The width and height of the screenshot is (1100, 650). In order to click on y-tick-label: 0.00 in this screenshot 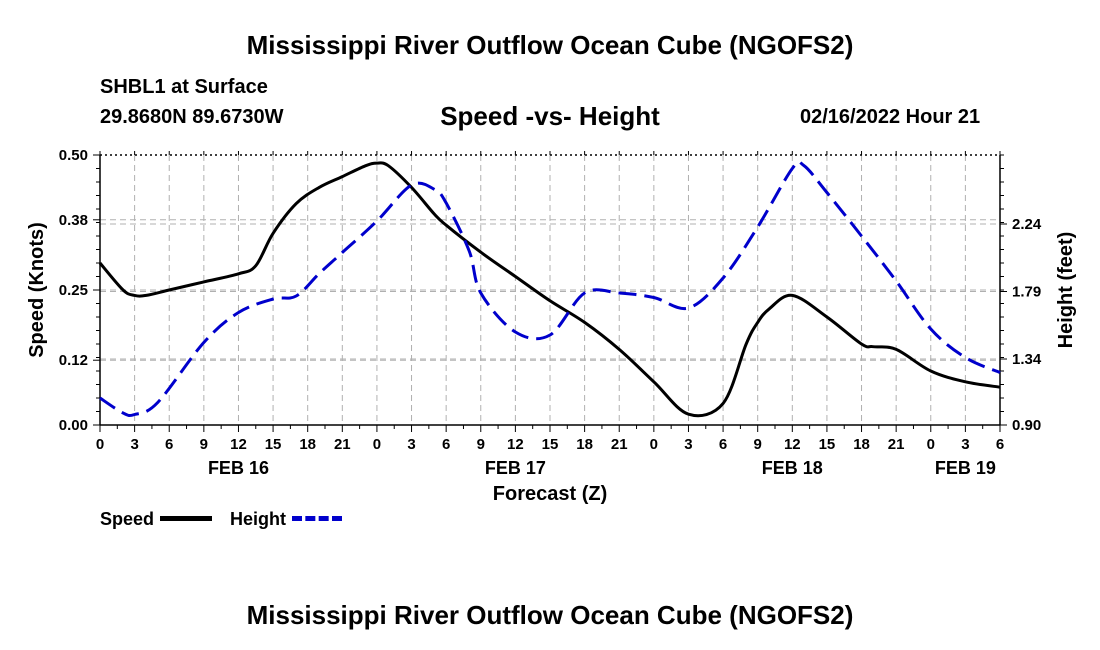, I will do `click(73, 425)`.